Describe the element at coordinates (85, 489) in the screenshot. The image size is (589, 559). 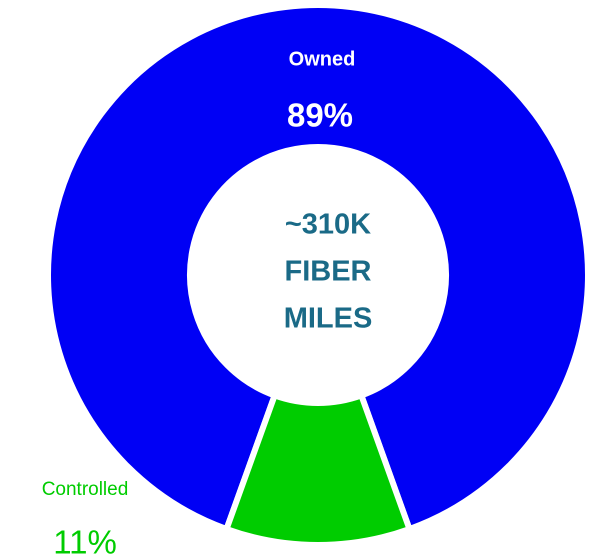
I see `slice-label: Controlled` at that location.